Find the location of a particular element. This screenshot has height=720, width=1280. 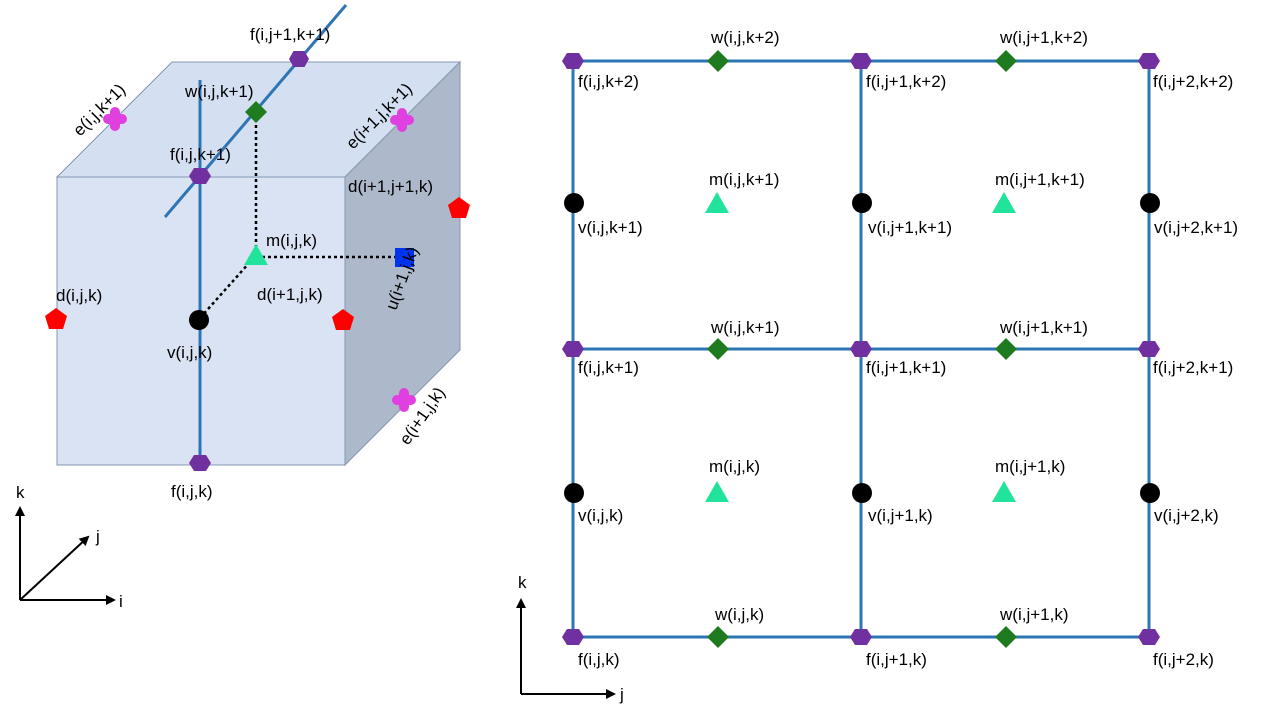

cube-label-d-left: d(i,j,k) is located at coordinates (79, 295).